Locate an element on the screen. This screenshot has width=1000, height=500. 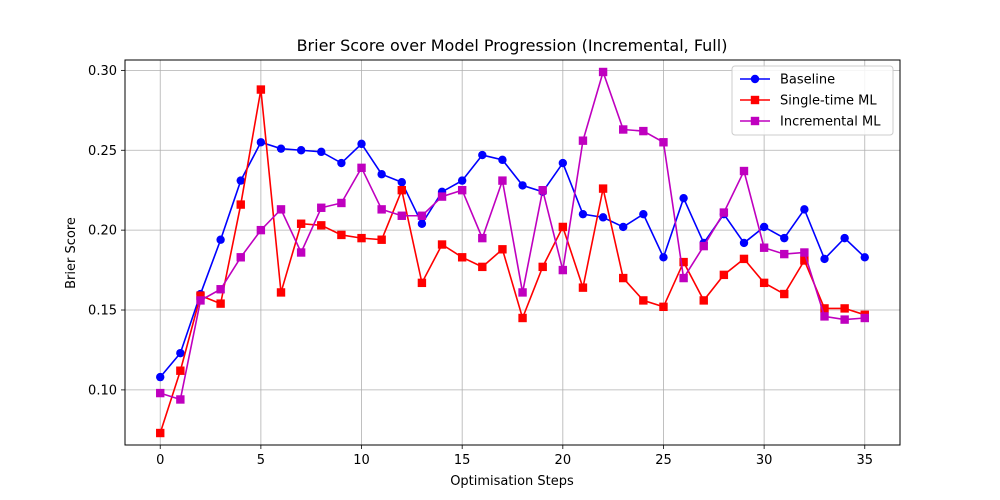
legend-item: Incremental ML is located at coordinates (810, 122).